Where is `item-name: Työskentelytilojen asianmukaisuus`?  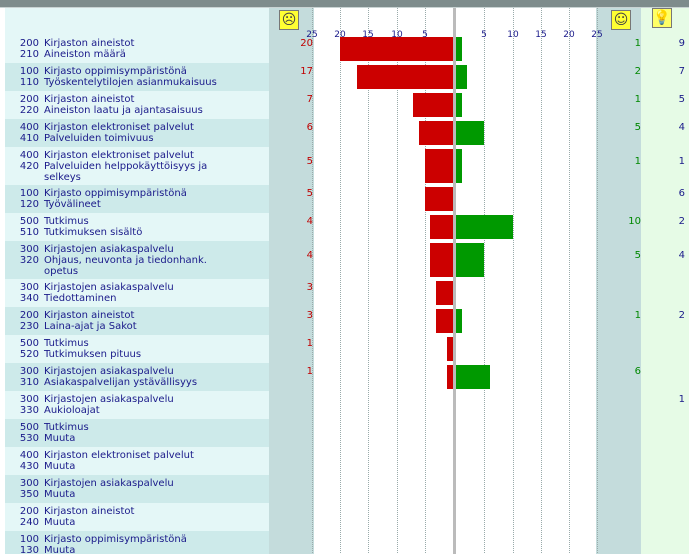 item-name: Työskentelytilojen asianmukaisuus is located at coordinates (130, 82).